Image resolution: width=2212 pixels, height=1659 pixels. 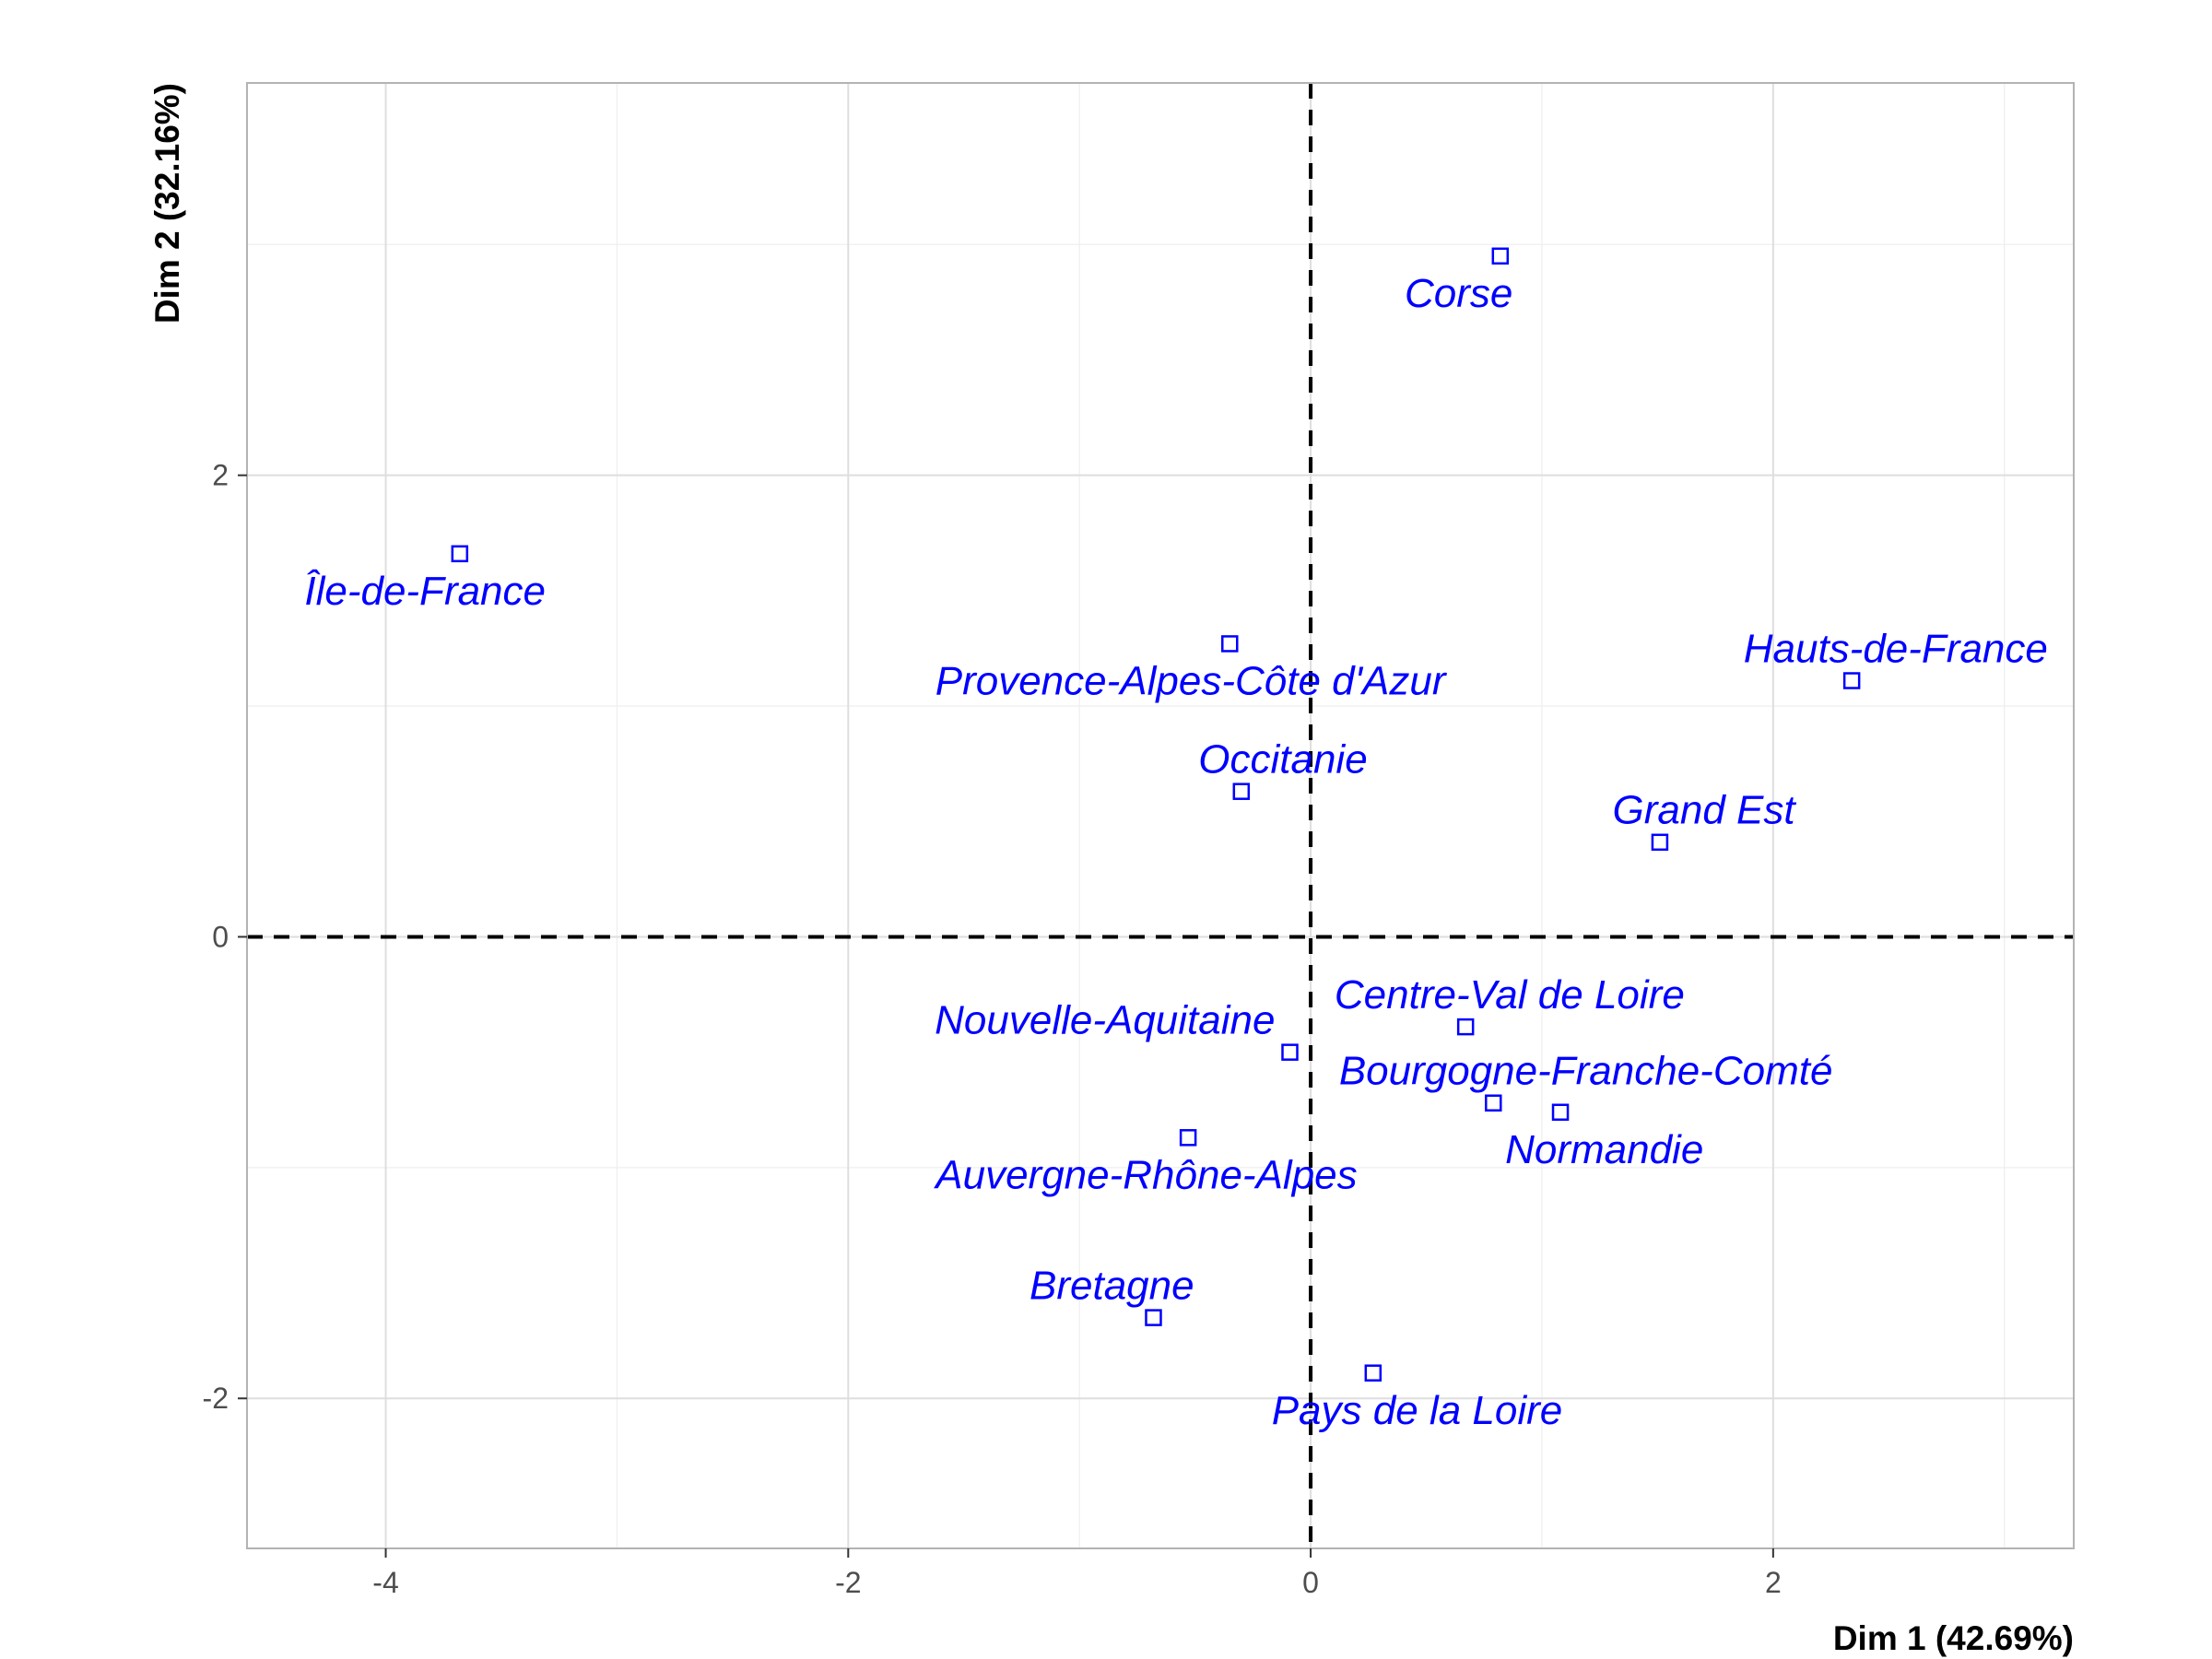 I want to click on point-label: Pays de la Loire, so click(x=1417, y=1410).